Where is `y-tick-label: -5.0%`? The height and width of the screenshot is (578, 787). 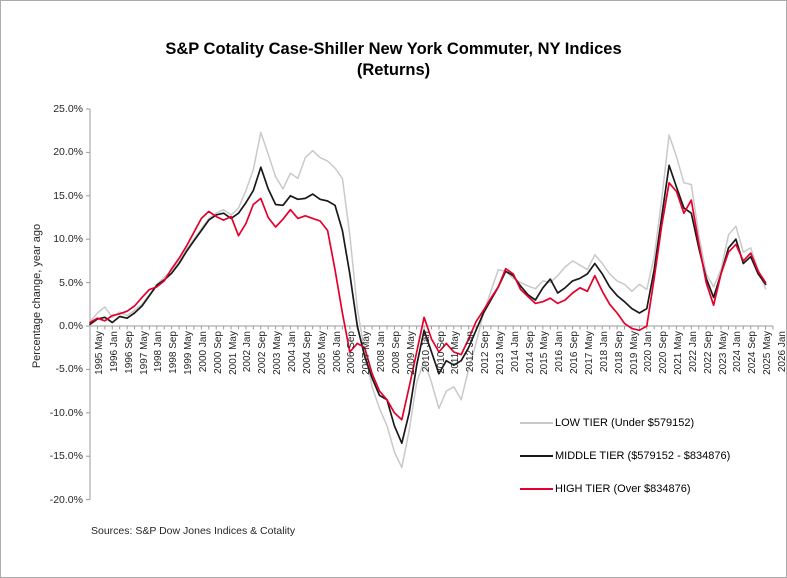 y-tick-label: -5.0% is located at coordinates (69, 369).